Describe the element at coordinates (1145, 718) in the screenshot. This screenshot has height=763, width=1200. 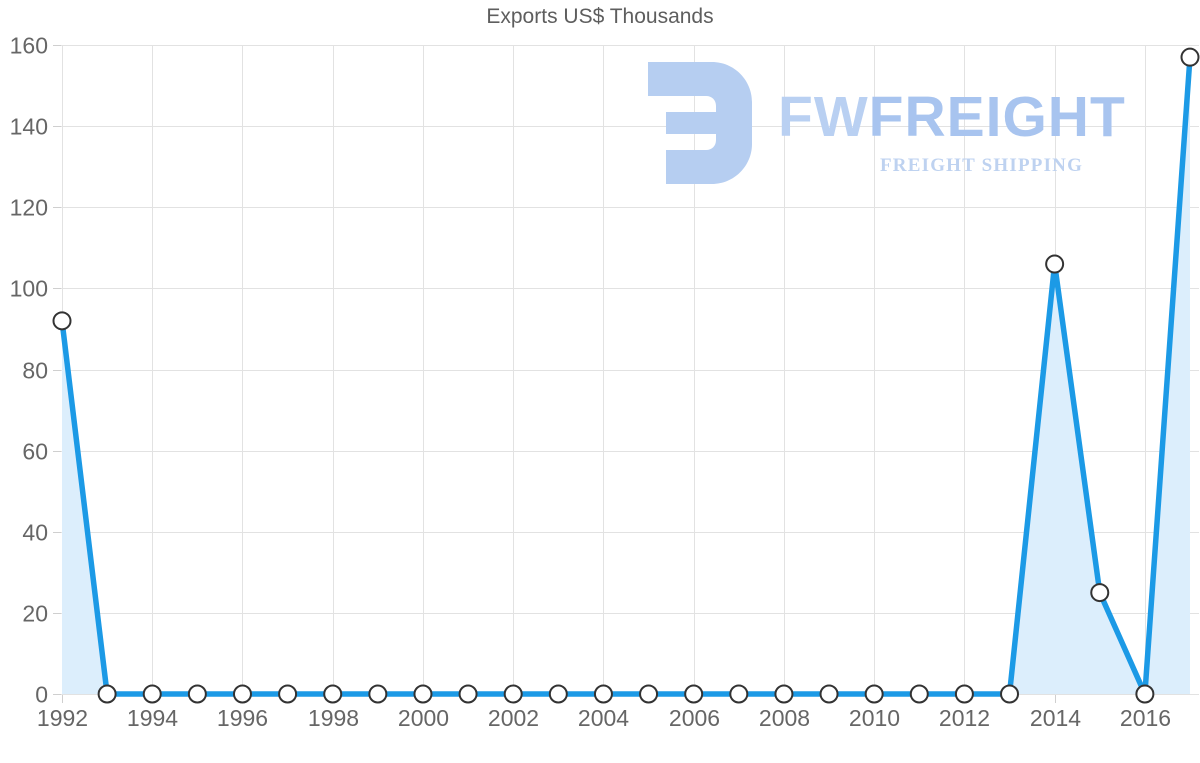
I see `x-axis-tick-label: 2016` at that location.